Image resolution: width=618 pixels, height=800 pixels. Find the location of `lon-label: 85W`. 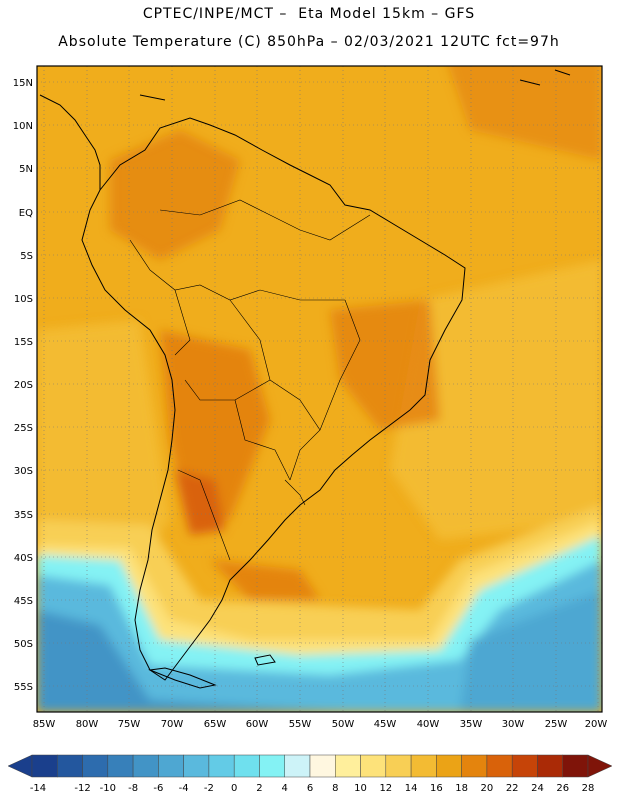

lon-label: 85W is located at coordinates (44, 724).